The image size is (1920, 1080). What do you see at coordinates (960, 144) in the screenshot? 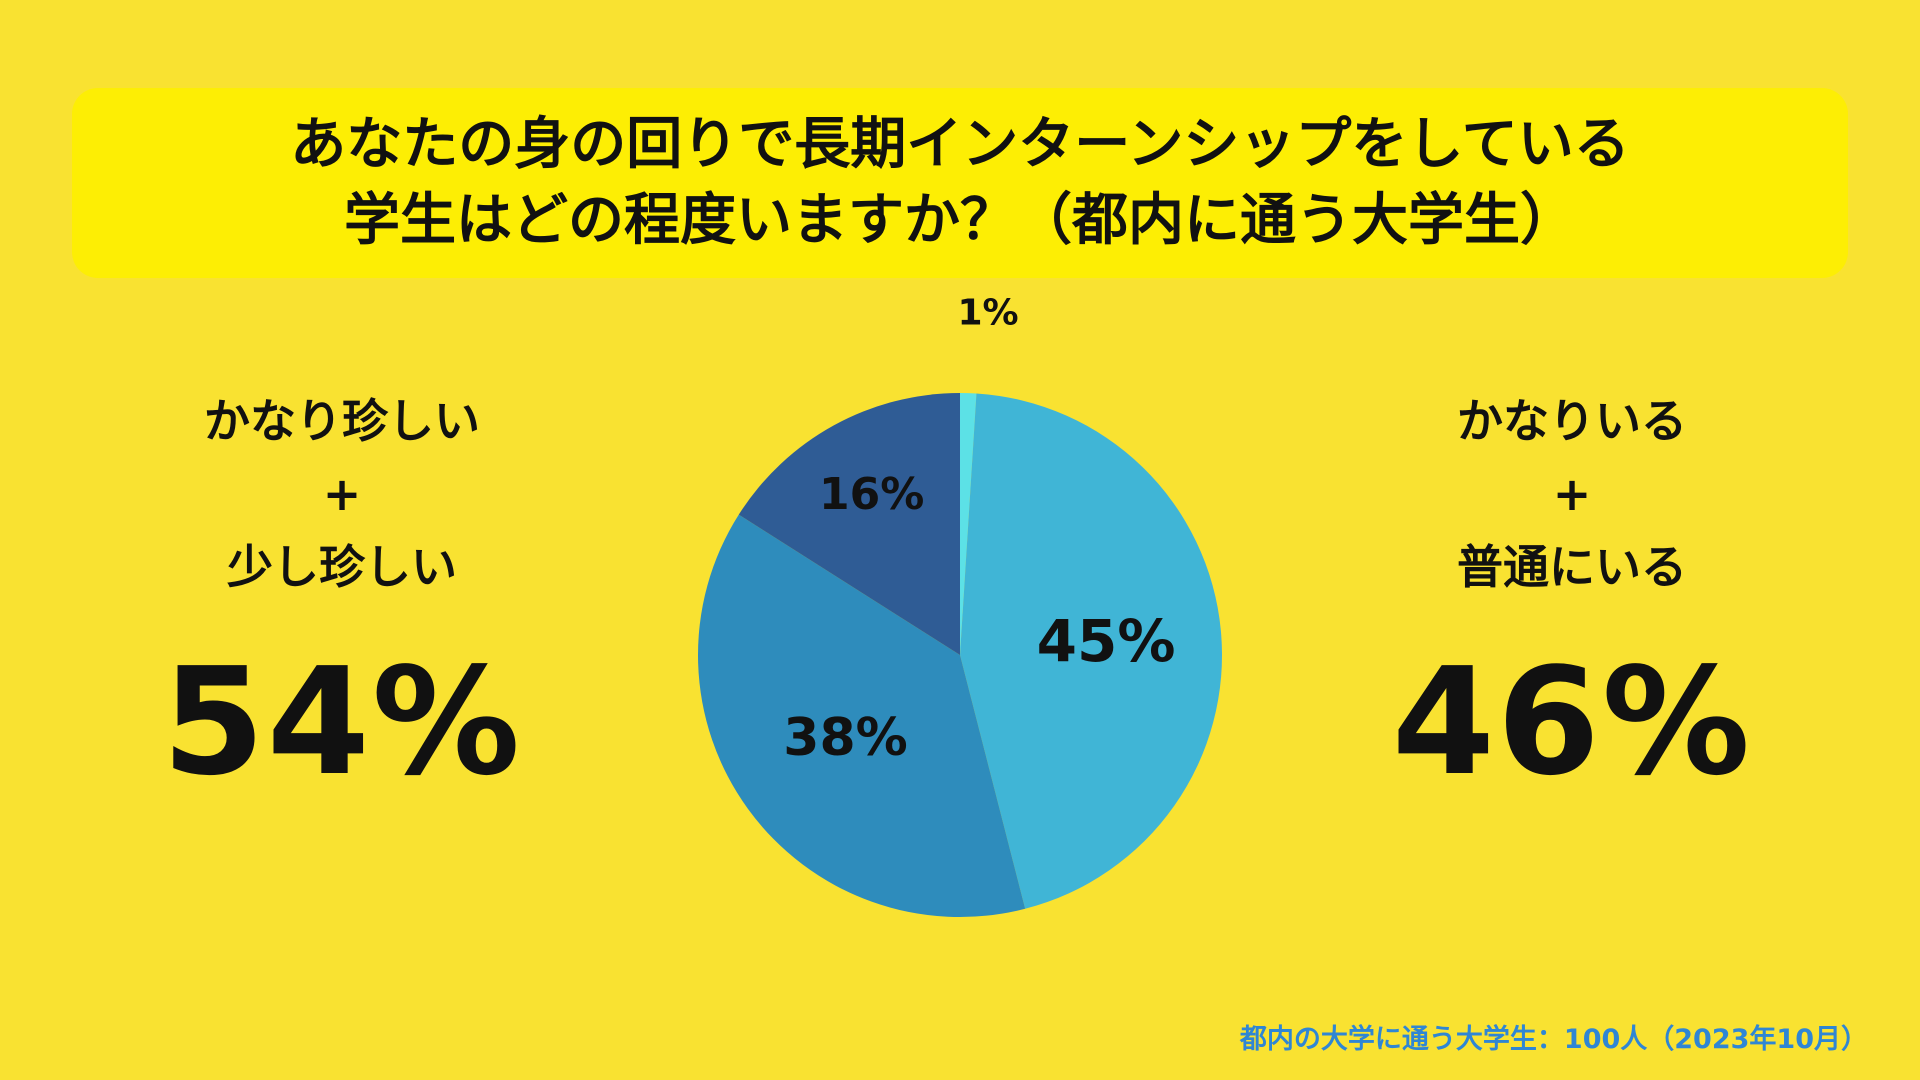
I see `title-line-1: あなたの身の回りで長期インターンシップをしている` at bounding box center [960, 144].